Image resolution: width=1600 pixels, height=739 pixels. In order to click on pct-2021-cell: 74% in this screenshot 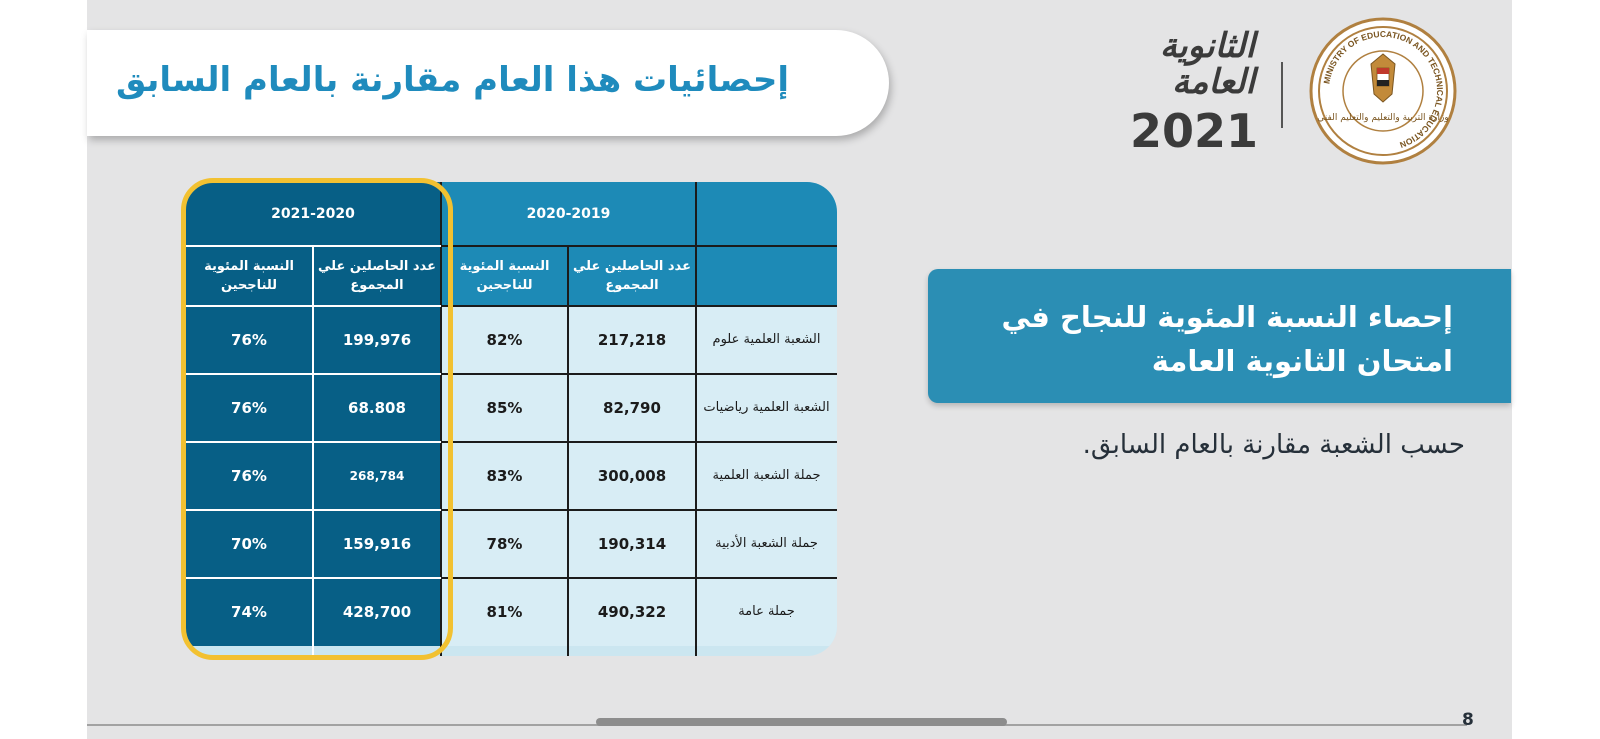, I will do `click(249, 612)`.